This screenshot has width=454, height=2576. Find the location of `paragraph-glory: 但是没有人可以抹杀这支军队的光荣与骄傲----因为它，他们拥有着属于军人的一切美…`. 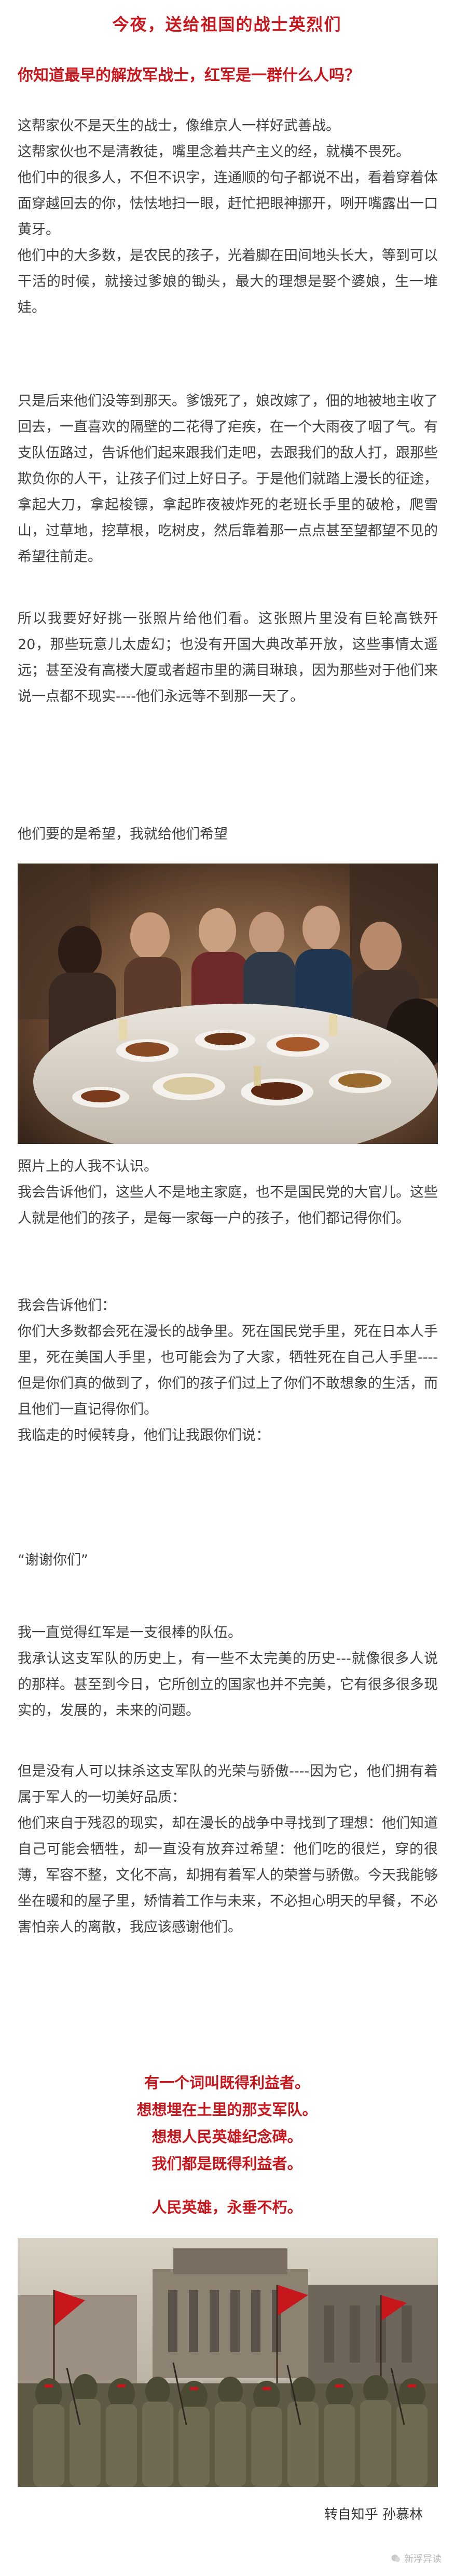

paragraph-glory: 但是没有人可以抹杀这支军队的光荣与骄傲----因为它，他们拥有着属于军人的一切美… is located at coordinates (228, 1849).